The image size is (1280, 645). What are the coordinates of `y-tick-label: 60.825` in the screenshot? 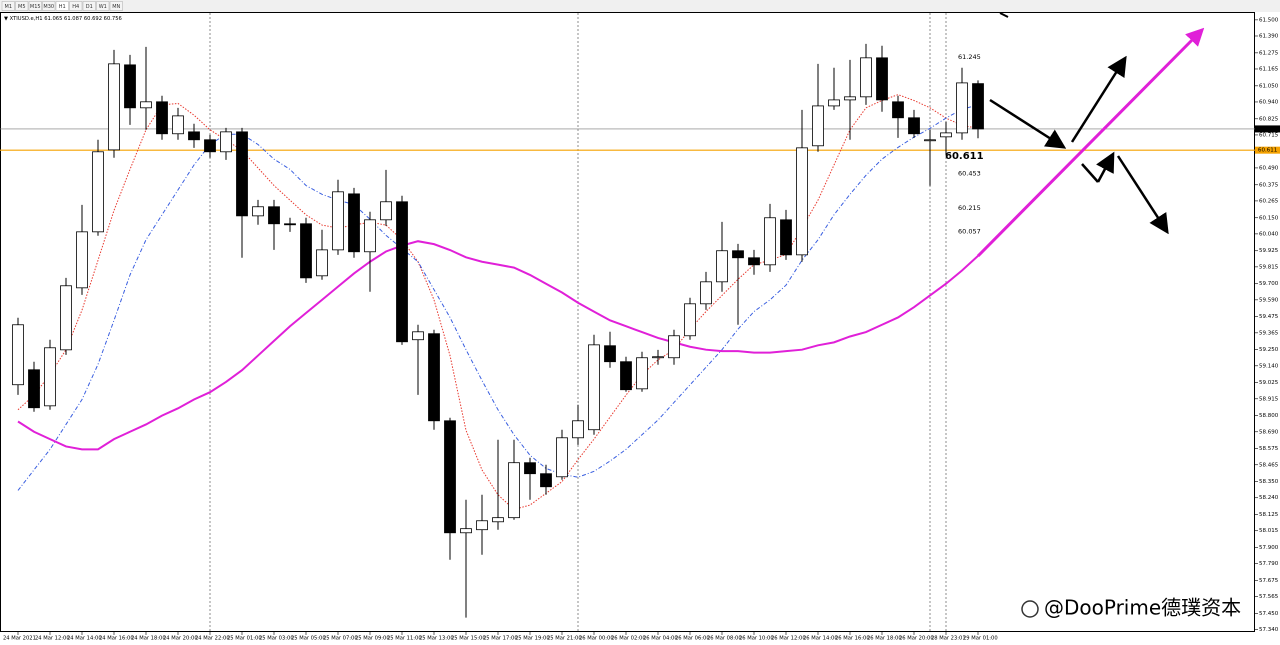 It's located at (1269, 119).